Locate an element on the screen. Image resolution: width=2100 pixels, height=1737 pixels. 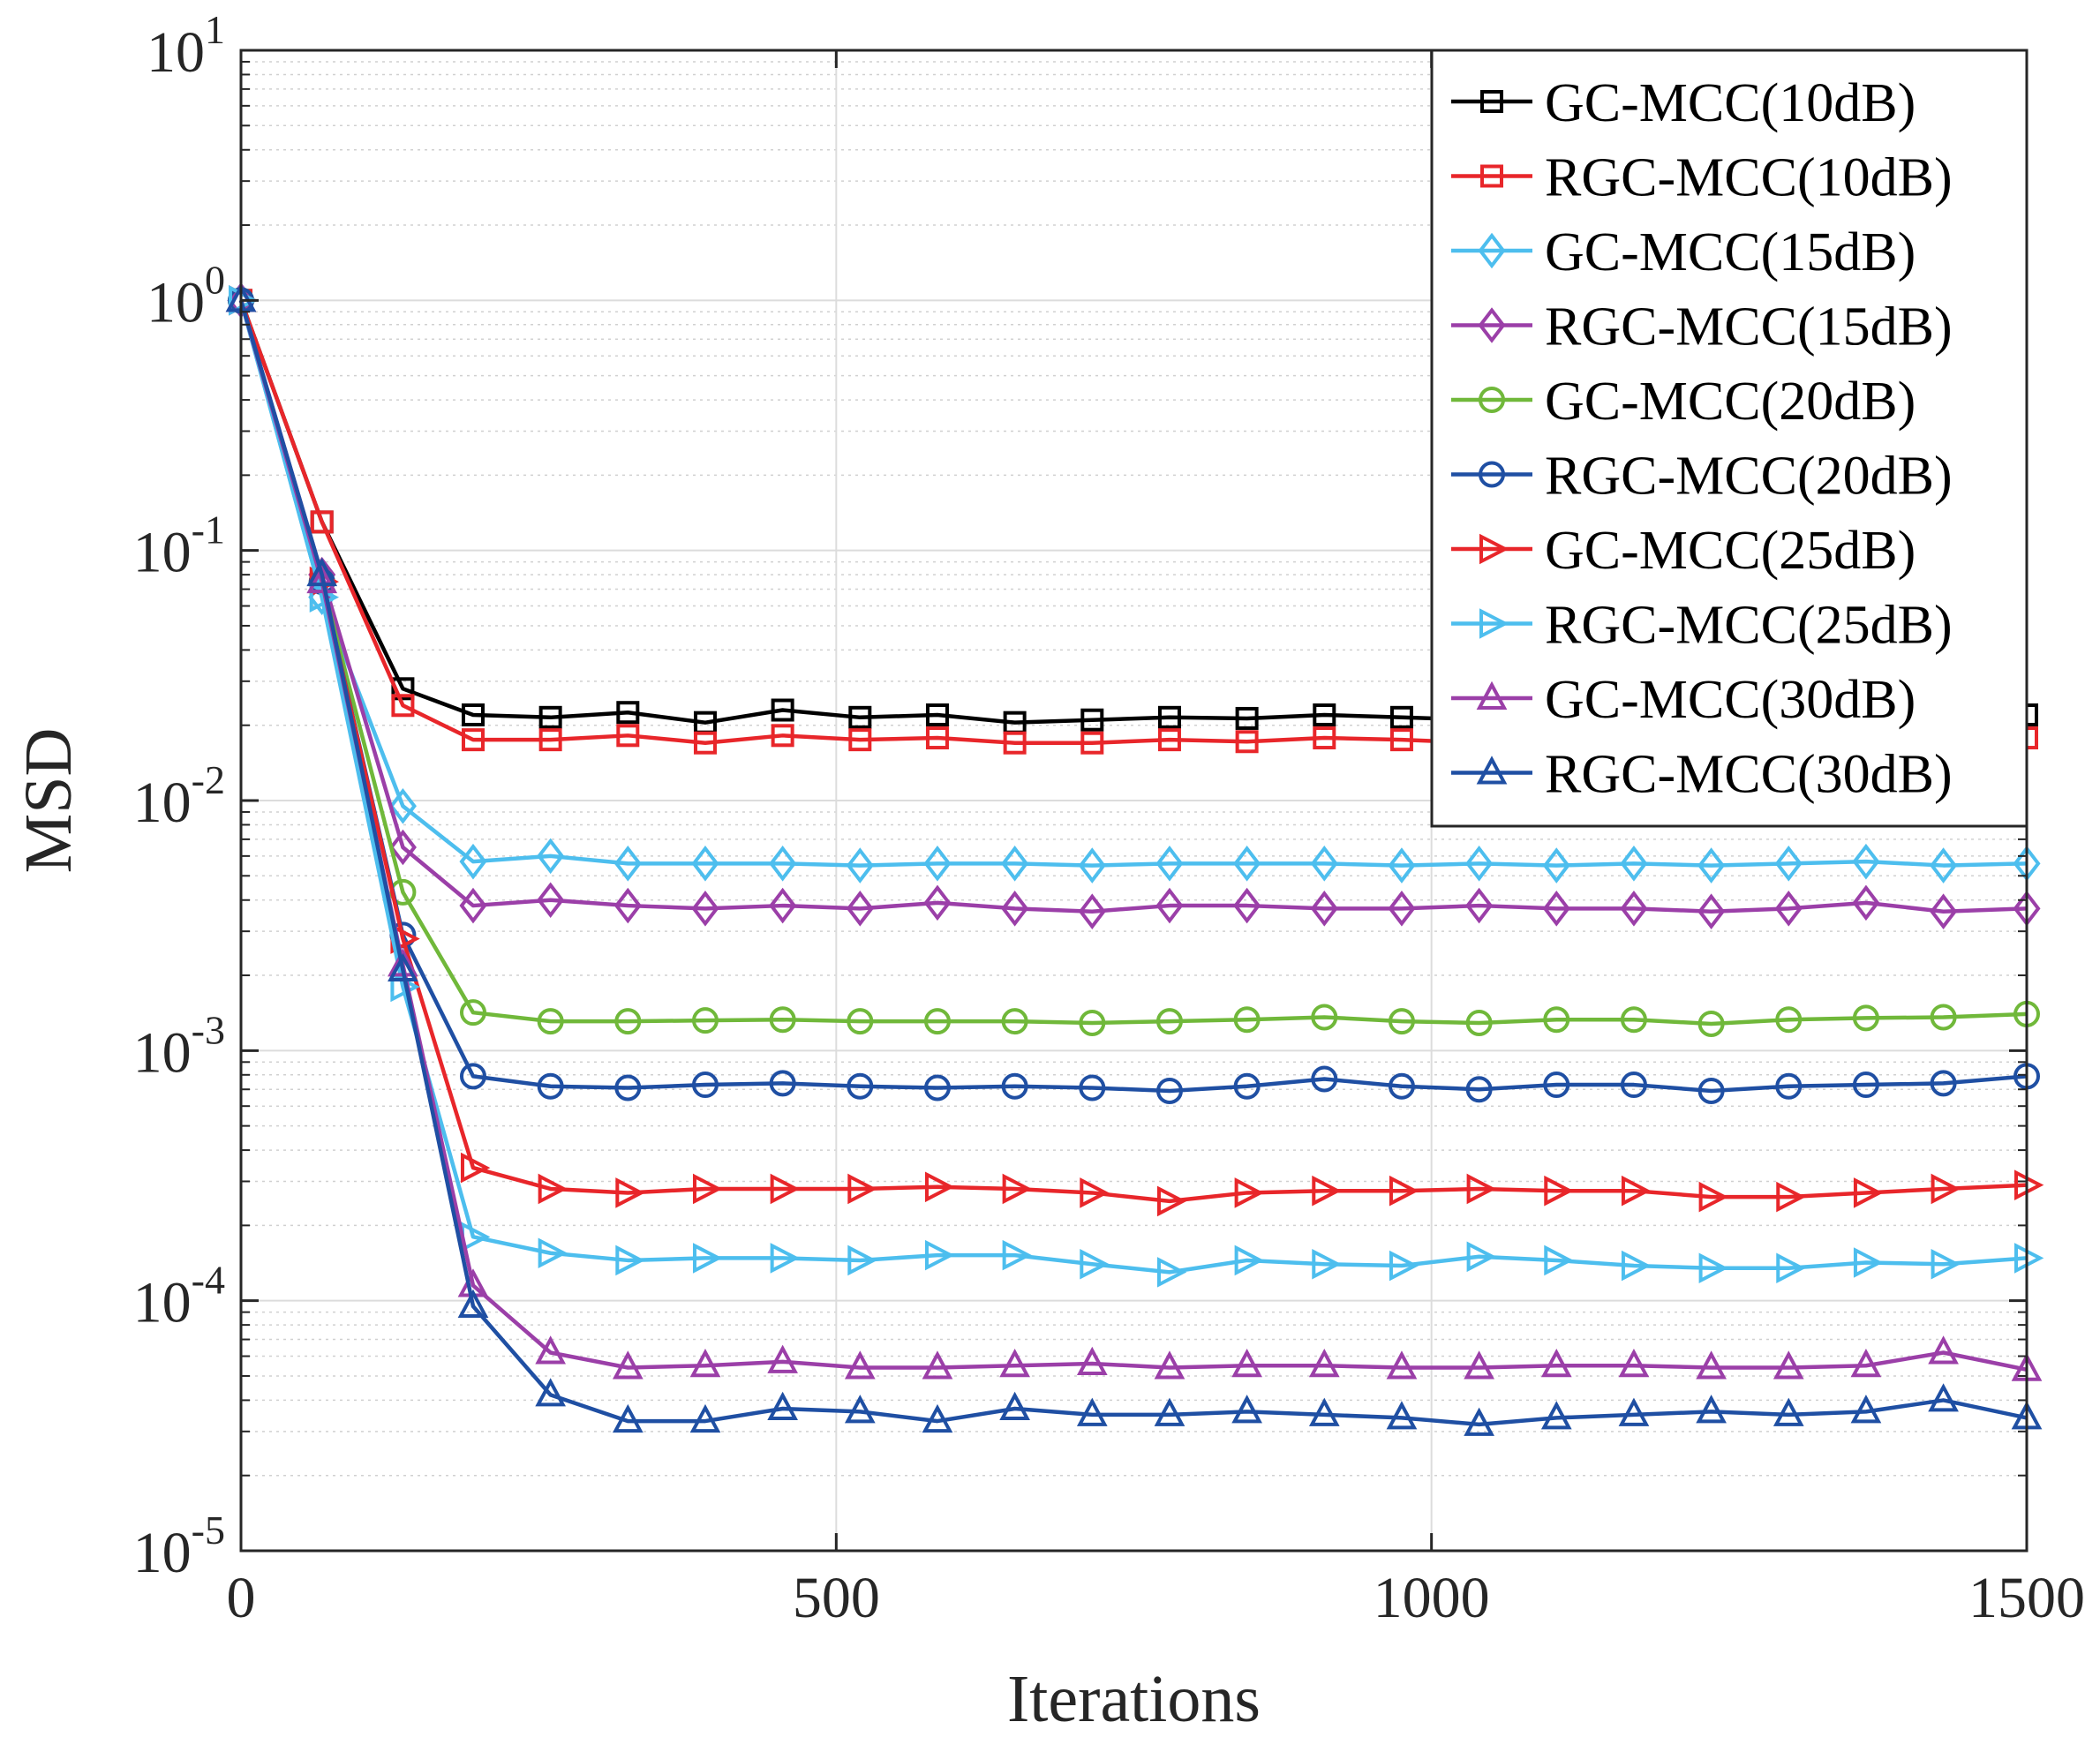
legend-label: GC-MCC(25dB) is located at coordinates (1730, 551).